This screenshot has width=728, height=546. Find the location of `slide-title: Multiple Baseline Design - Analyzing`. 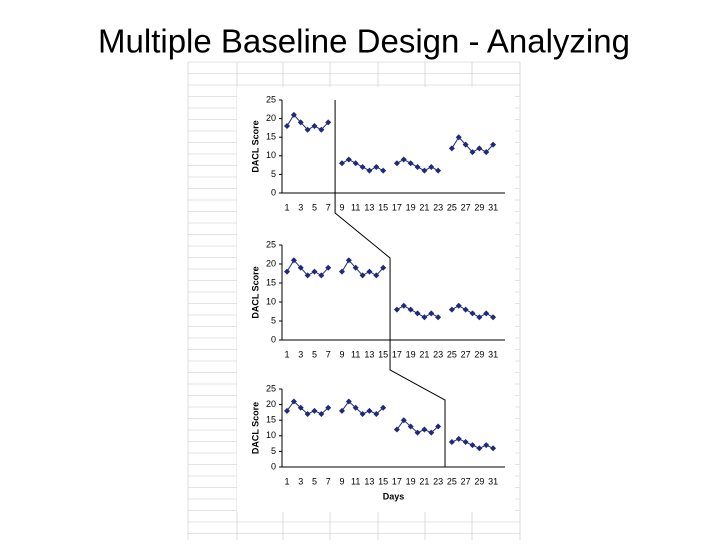

slide-title: Multiple Baseline Design - Analyzing is located at coordinates (364, 41).